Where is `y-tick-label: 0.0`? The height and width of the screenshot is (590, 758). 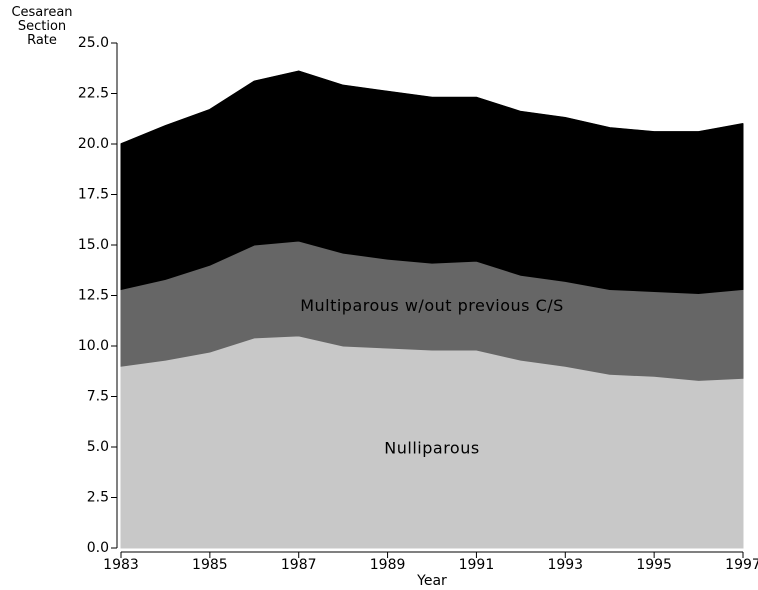 y-tick-label: 0.0 is located at coordinates (98, 548).